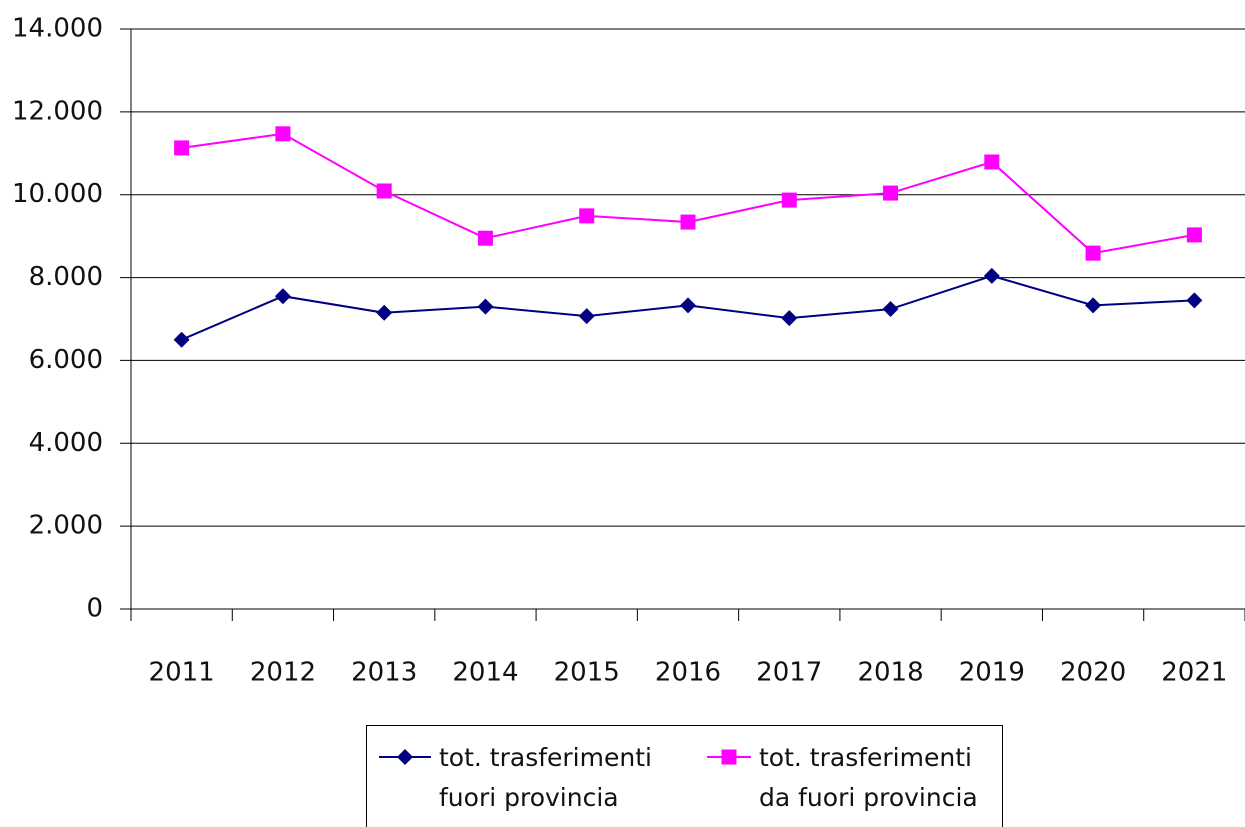 This screenshot has width=1245, height=827. I want to click on x-tick-label: 2013, so click(384, 673).